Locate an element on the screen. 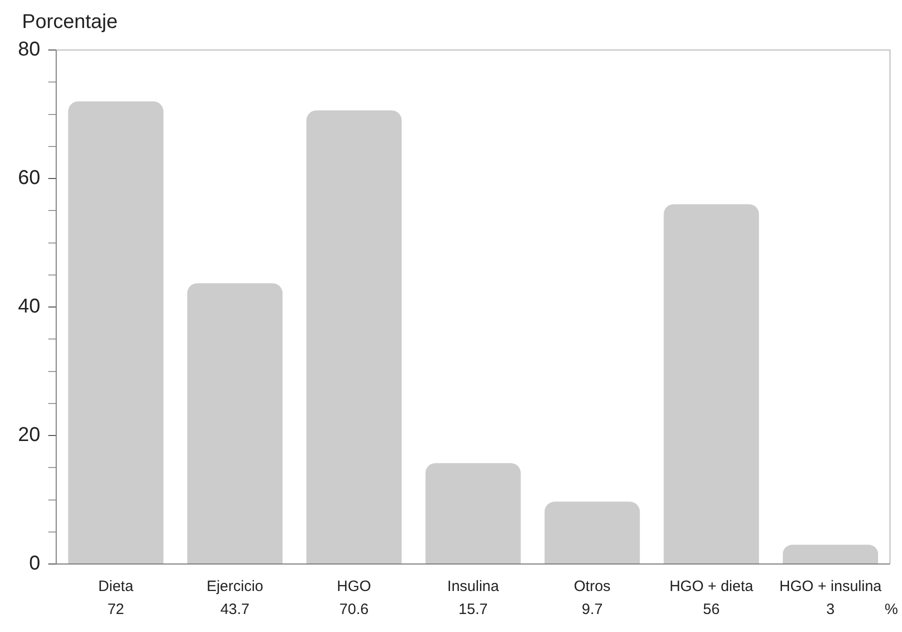  x-tick-label: Dieta is located at coordinates (116, 587).